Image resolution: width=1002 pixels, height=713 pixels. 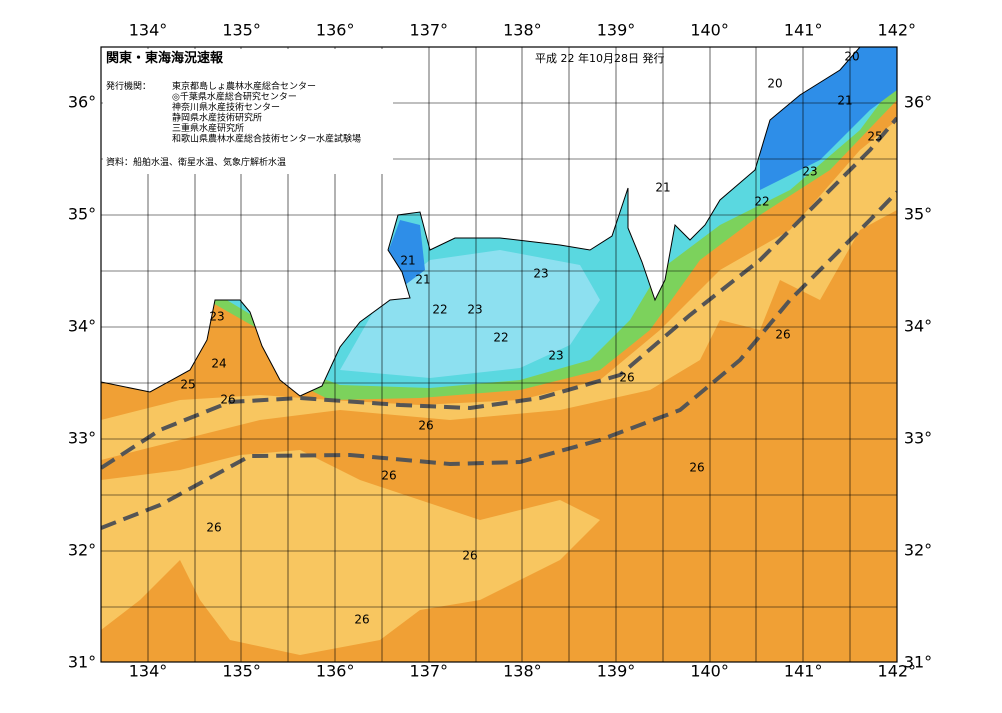 What do you see at coordinates (244, 86) in the screenshot?
I see `issuer: 東京都島しょ農林水産総合センター` at bounding box center [244, 86].